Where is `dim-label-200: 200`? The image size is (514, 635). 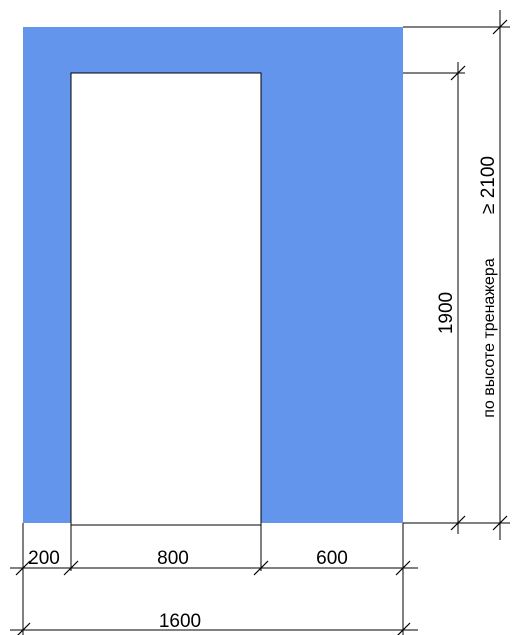
dim-label-200: 200 is located at coordinates (44, 558).